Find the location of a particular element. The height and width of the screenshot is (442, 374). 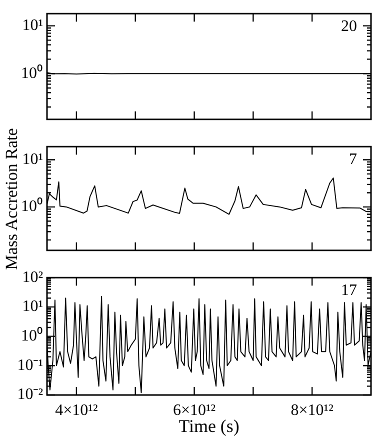

y-tick-label: 10² is located at coordinates (33, 277).